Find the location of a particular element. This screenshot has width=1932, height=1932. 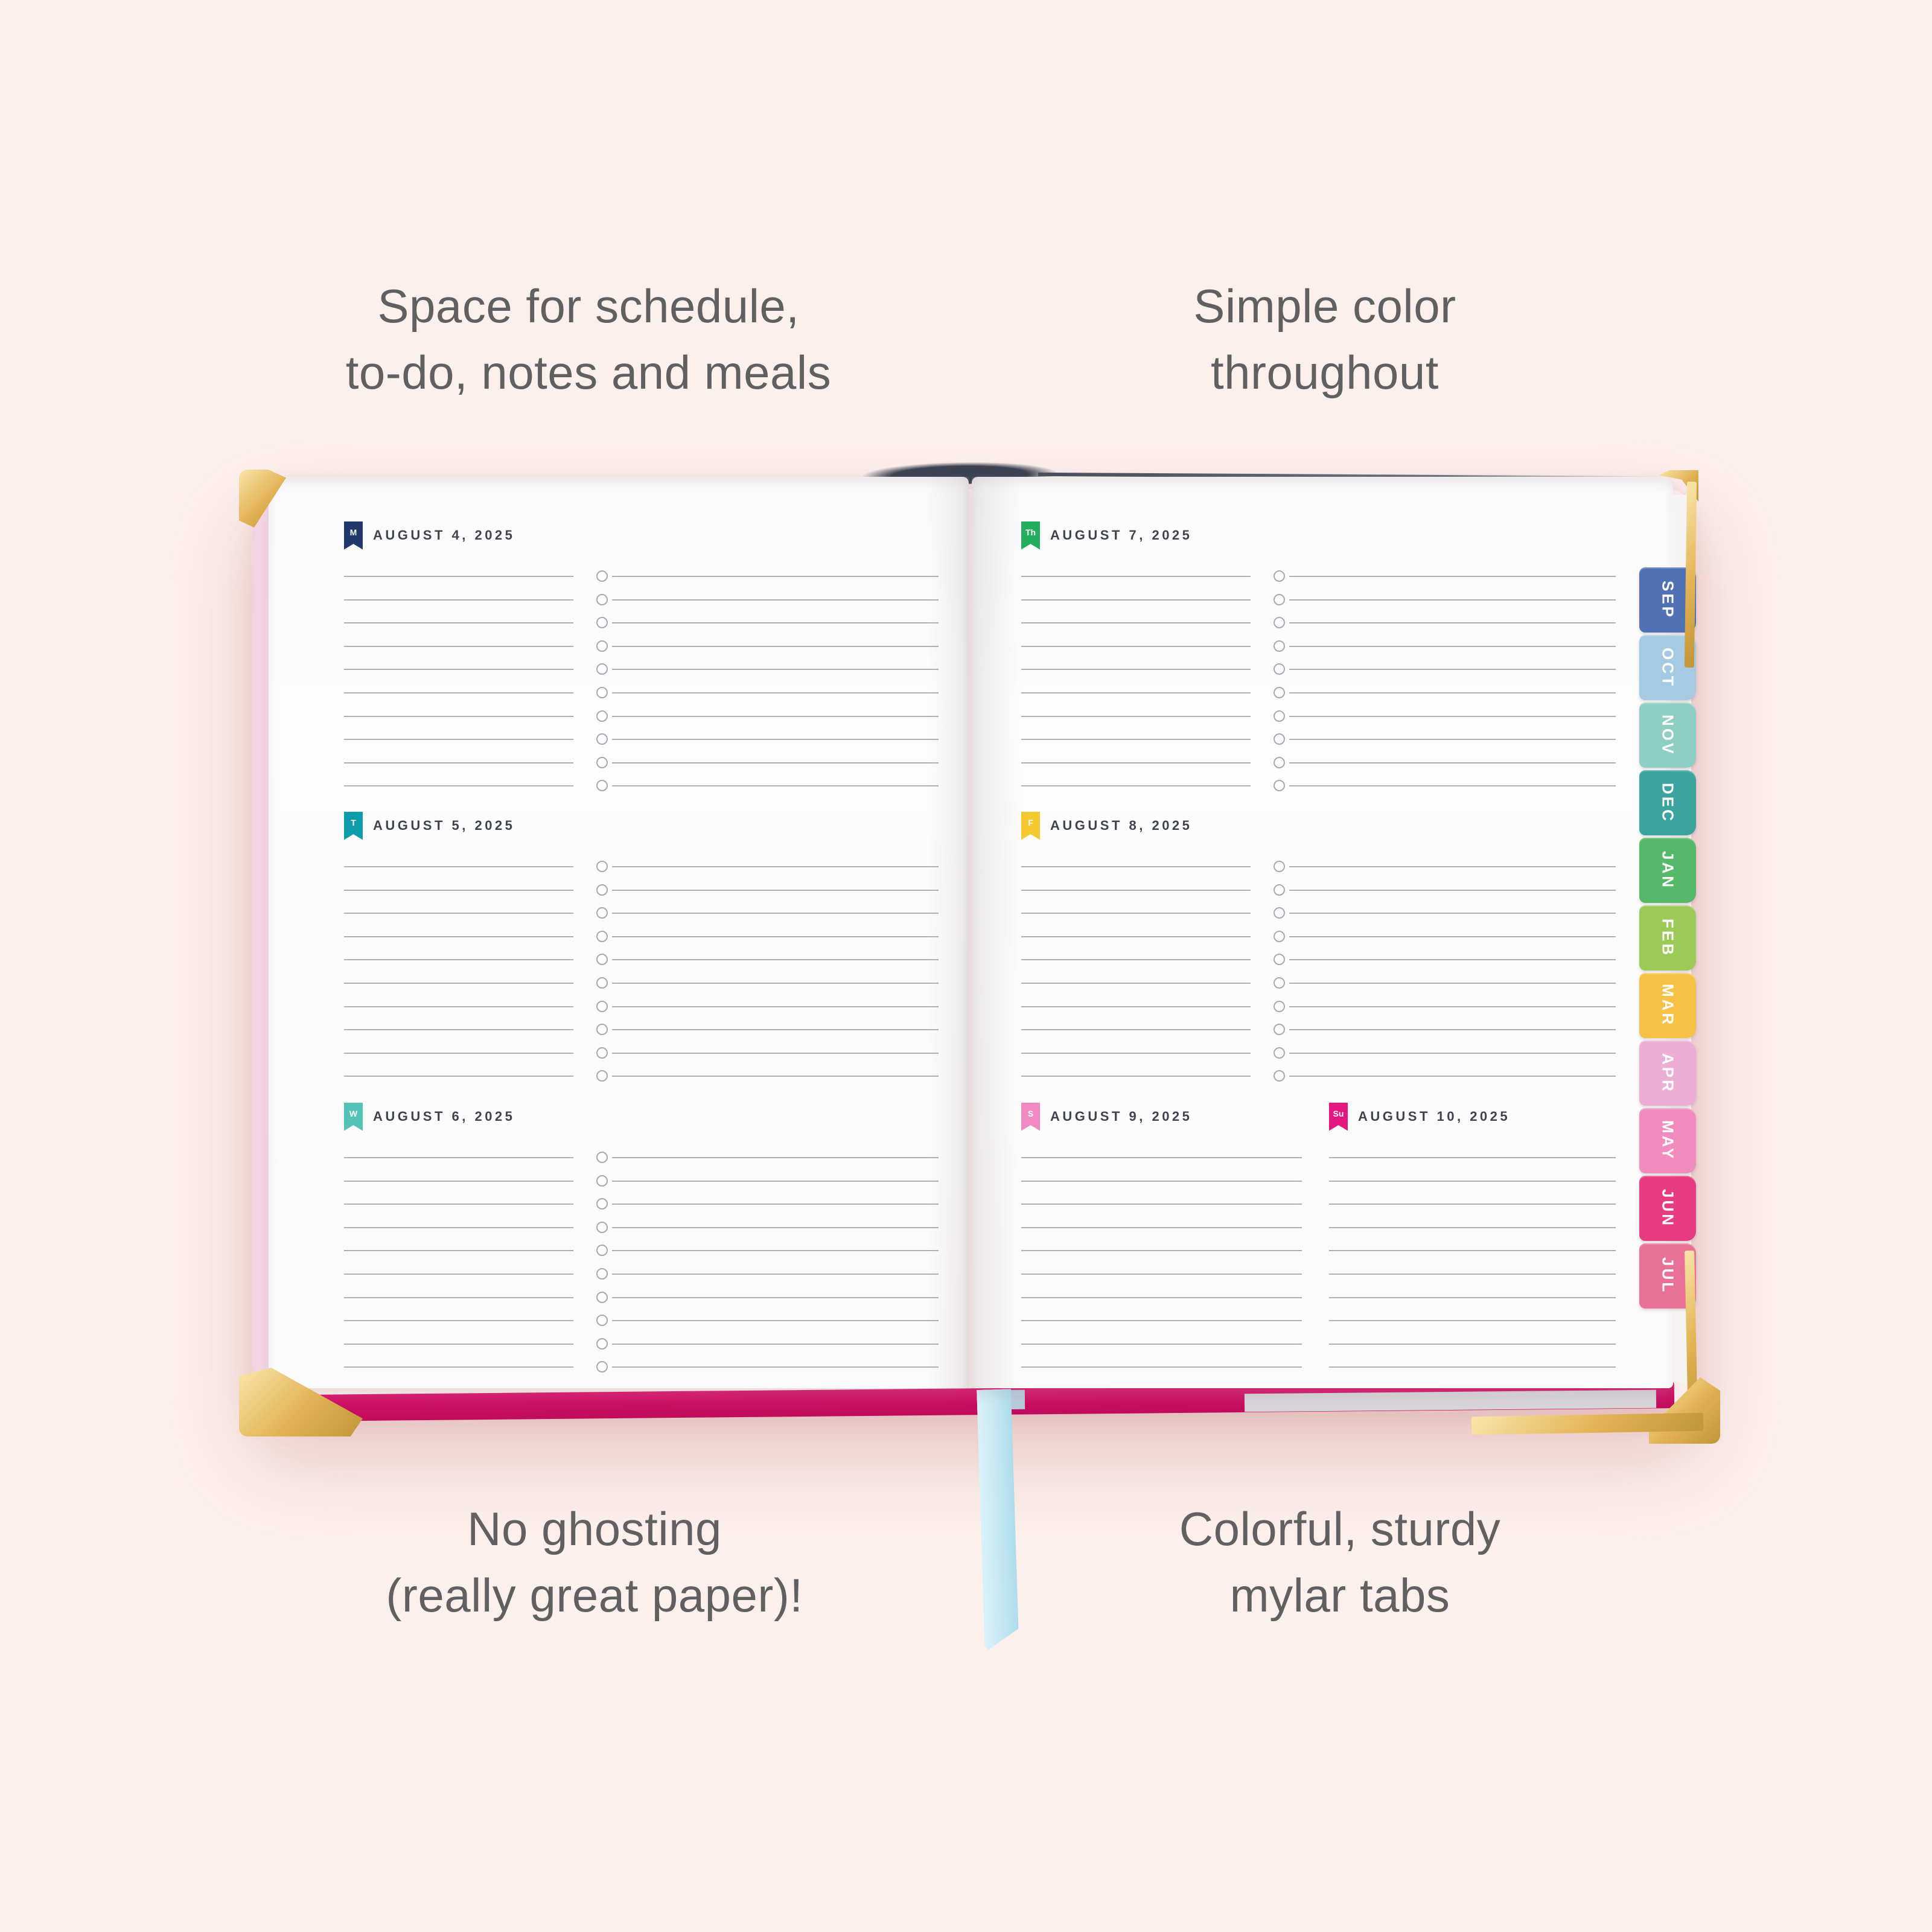

day-block-s: S AUGUST 9, 2025 is located at coordinates (1161, 1246).